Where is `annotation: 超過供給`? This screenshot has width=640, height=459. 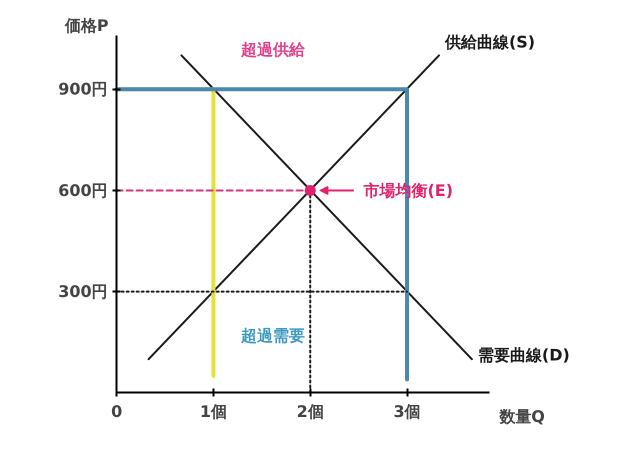 annotation: 超過供給 is located at coordinates (273, 50).